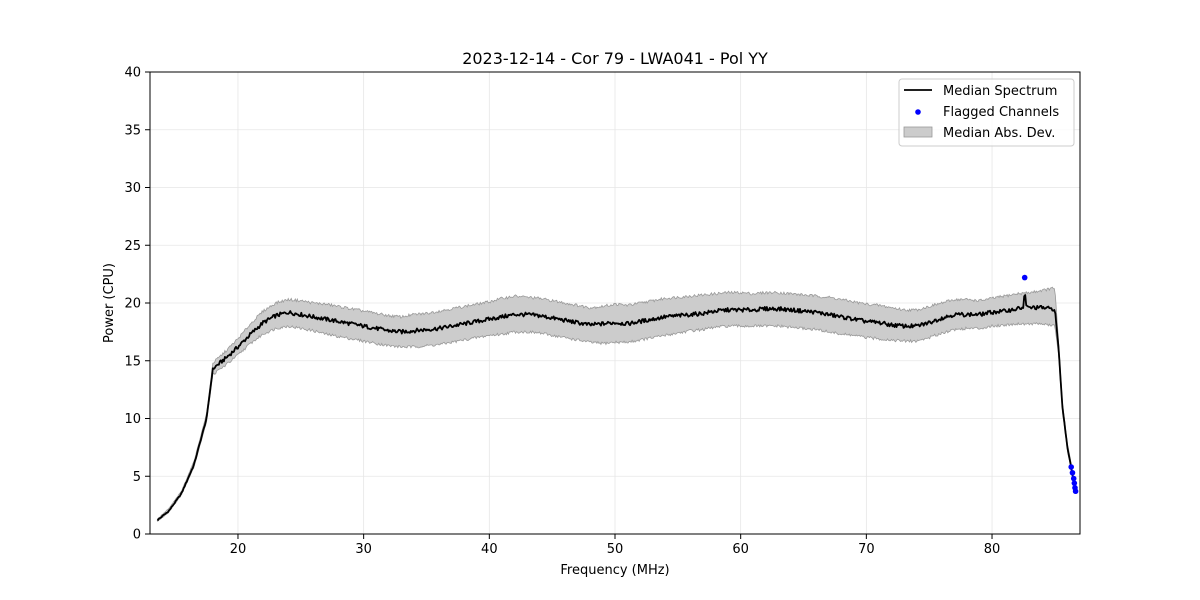 Image resolution: width=1200 pixels, height=600 pixels. Describe the element at coordinates (1050, 384) in the screenshot. I see `flagged-channels` at that location.